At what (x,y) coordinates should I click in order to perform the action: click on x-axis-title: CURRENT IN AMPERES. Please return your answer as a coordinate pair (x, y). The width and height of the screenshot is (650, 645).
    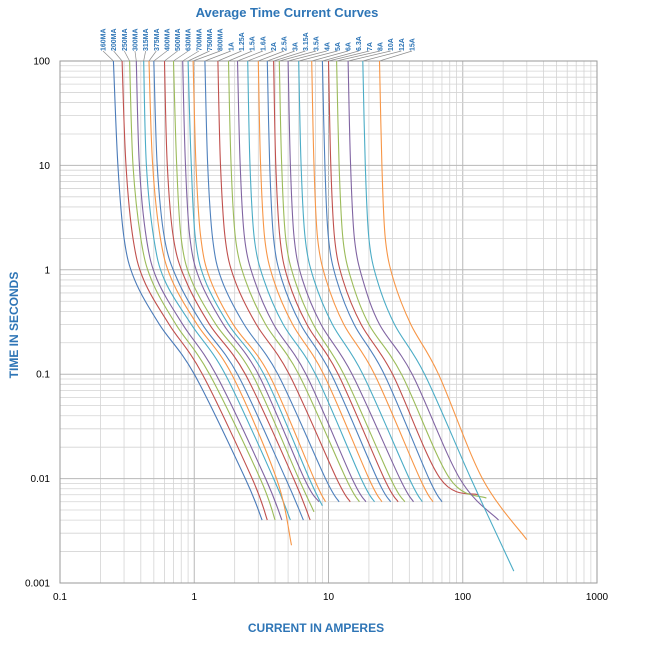
    Looking at the image, I should click on (316, 628).